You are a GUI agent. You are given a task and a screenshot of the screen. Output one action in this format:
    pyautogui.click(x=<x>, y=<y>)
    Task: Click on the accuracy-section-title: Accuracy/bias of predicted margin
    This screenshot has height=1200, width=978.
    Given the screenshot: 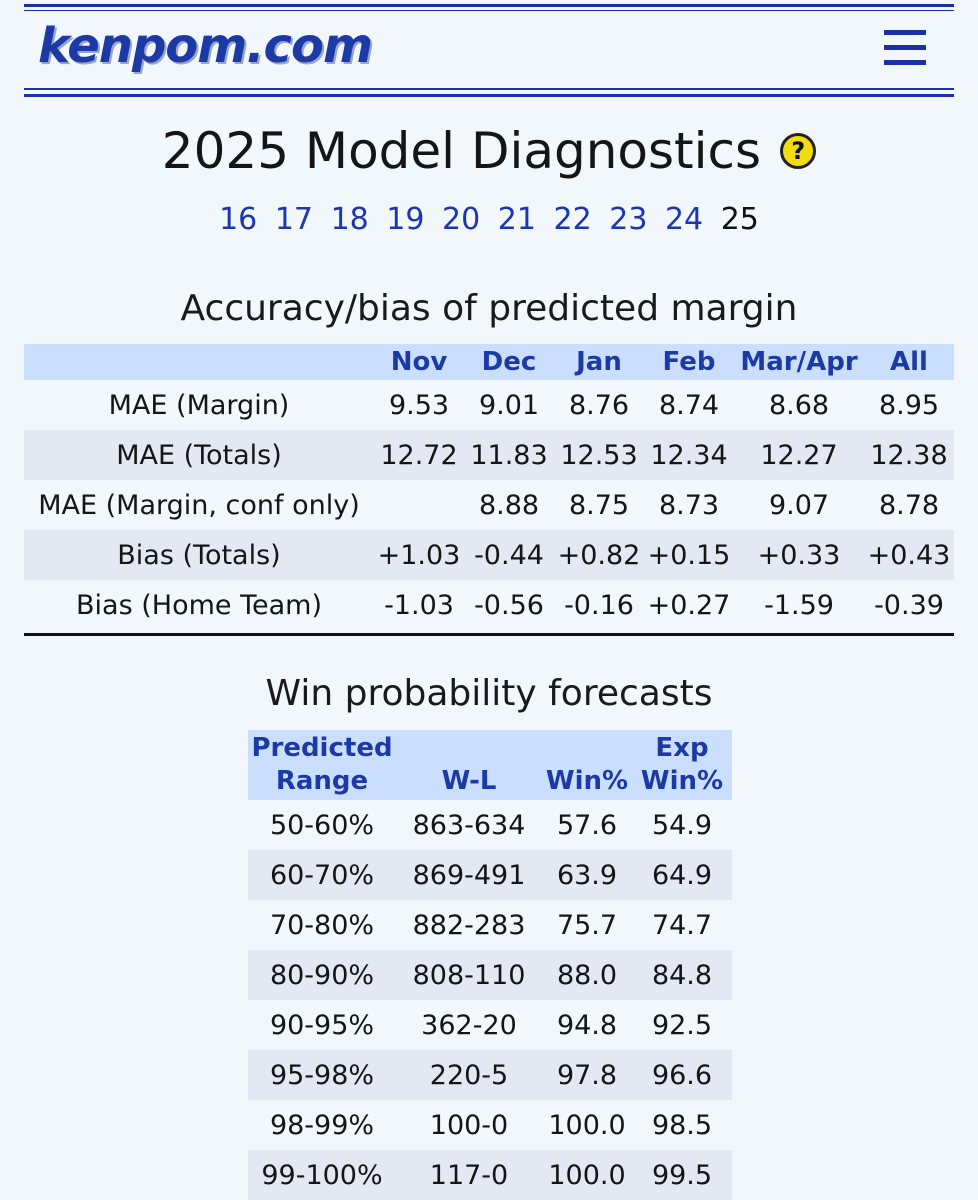 What is the action you would take?
    pyautogui.click(x=489, y=308)
    